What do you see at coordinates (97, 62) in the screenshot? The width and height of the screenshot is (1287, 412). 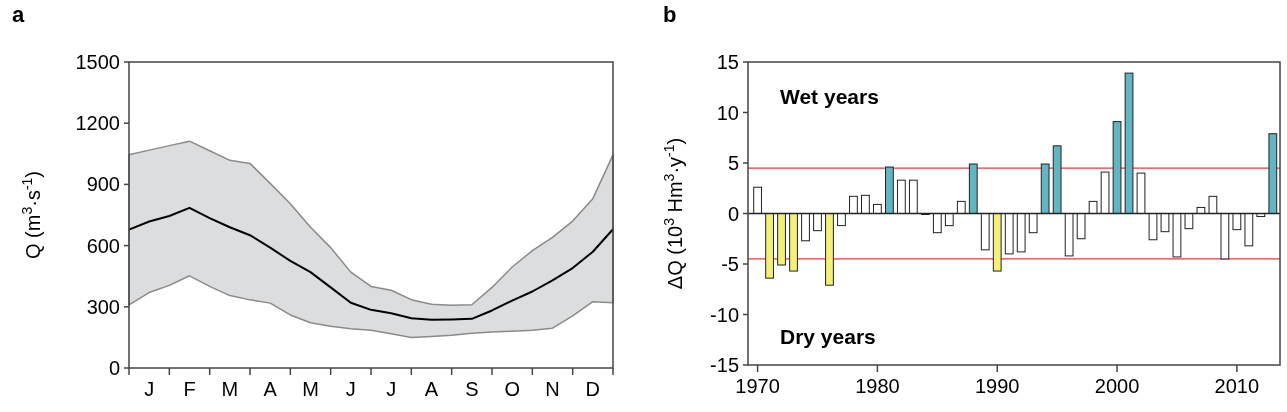 I see `y-tick-label: 1500` at bounding box center [97, 62].